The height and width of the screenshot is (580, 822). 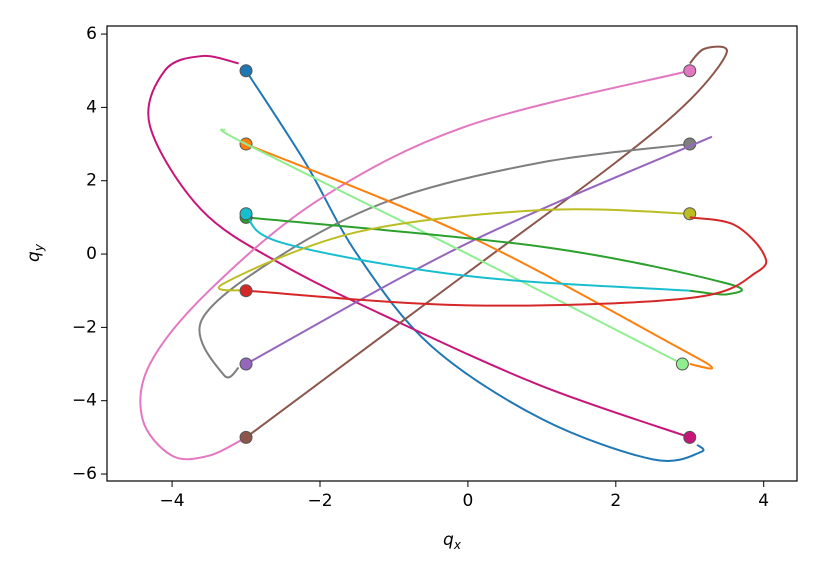 I want to click on x-tick-label: −4, so click(x=172, y=501).